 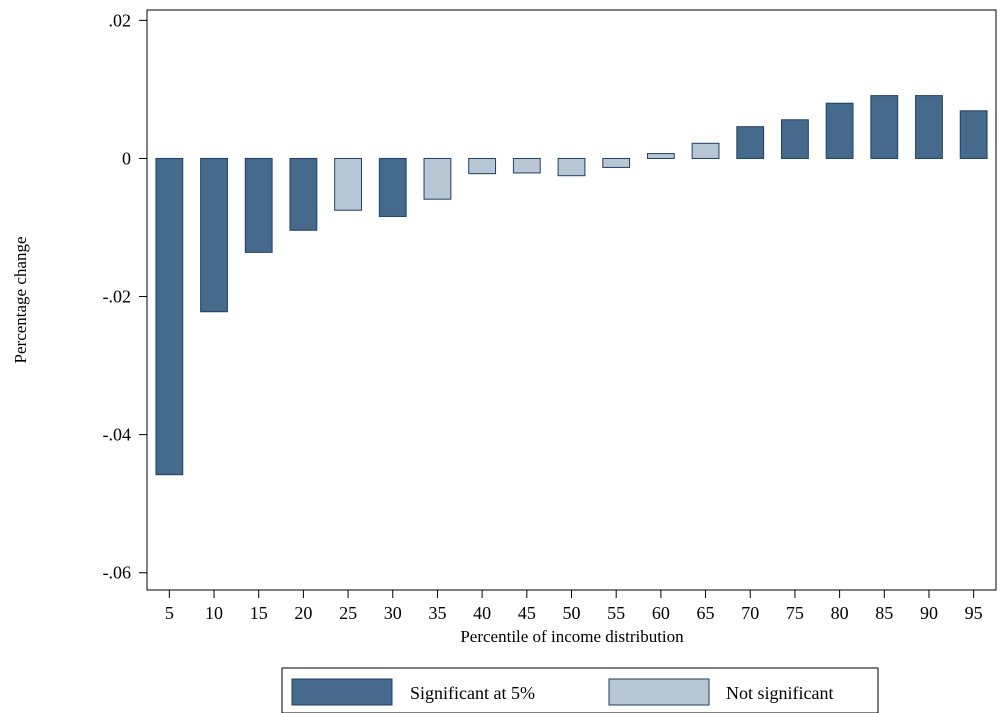 I want to click on x-tick-label: 60, so click(x=661, y=613).